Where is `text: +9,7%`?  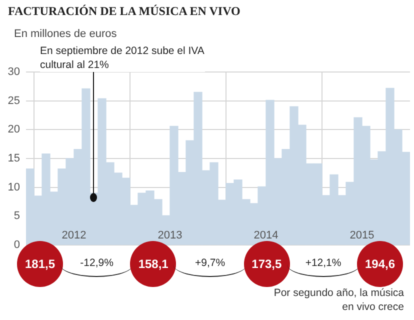
text: +9,7% is located at coordinates (210, 263).